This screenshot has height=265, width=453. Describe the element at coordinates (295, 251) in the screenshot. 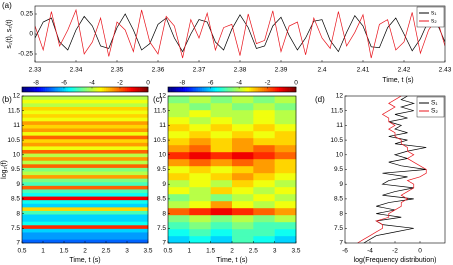

I see `x-tick-label: 3.5` at that location.